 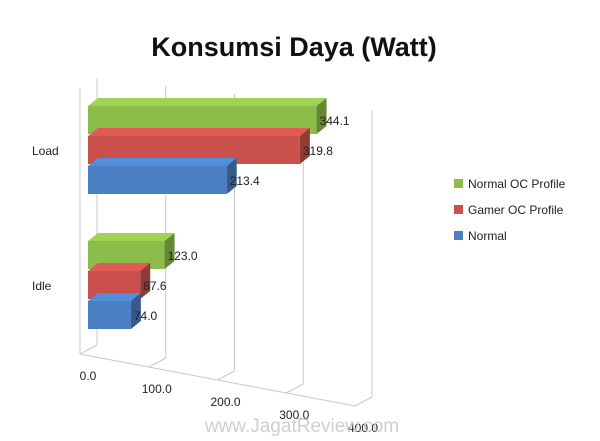 What do you see at coordinates (45, 218) in the screenshot?
I see `category-labels: Load Idle` at bounding box center [45, 218].